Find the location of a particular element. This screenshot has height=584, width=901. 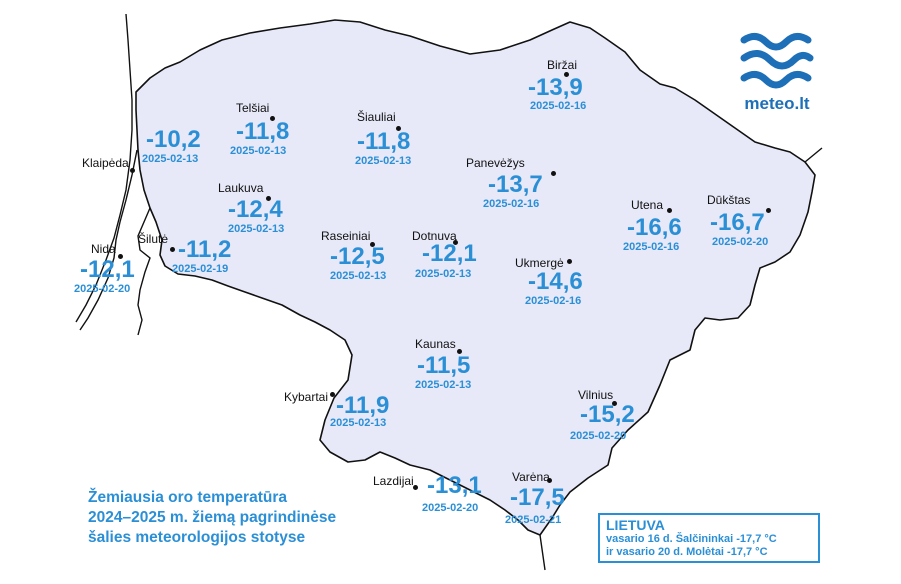

station-temp-birzai: -13,9 is located at coordinates (555, 87).